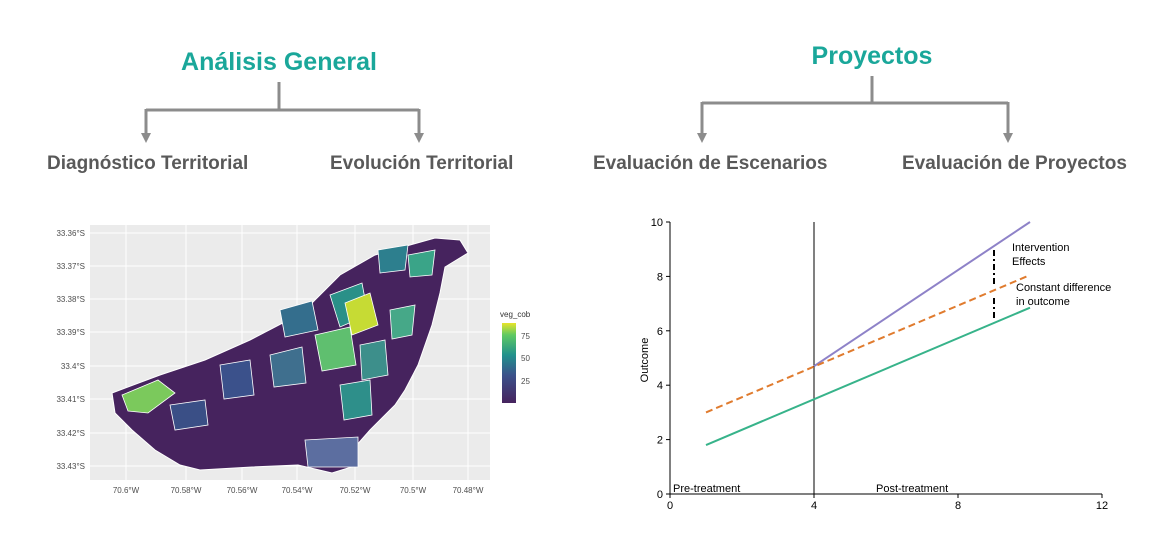 This screenshot has width=1166, height=553. I want to click on lon-tick: 70.52°W, so click(355, 490).